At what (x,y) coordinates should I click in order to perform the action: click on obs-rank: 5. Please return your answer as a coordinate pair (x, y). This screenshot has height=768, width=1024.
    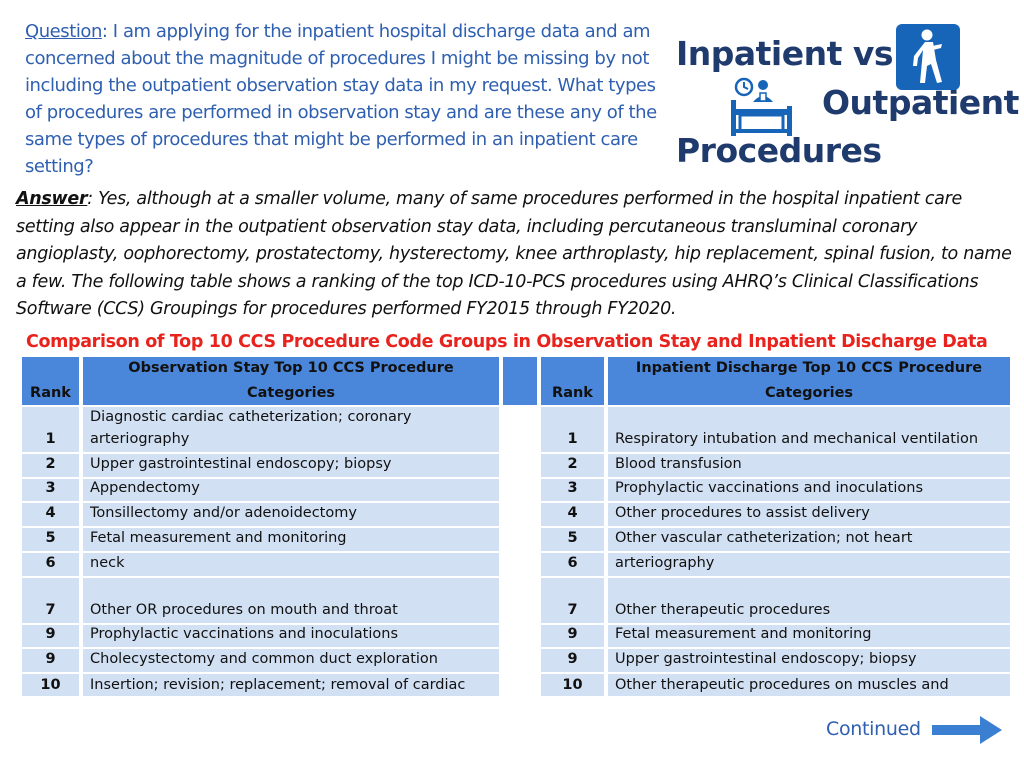
    Looking at the image, I should click on (50, 539).